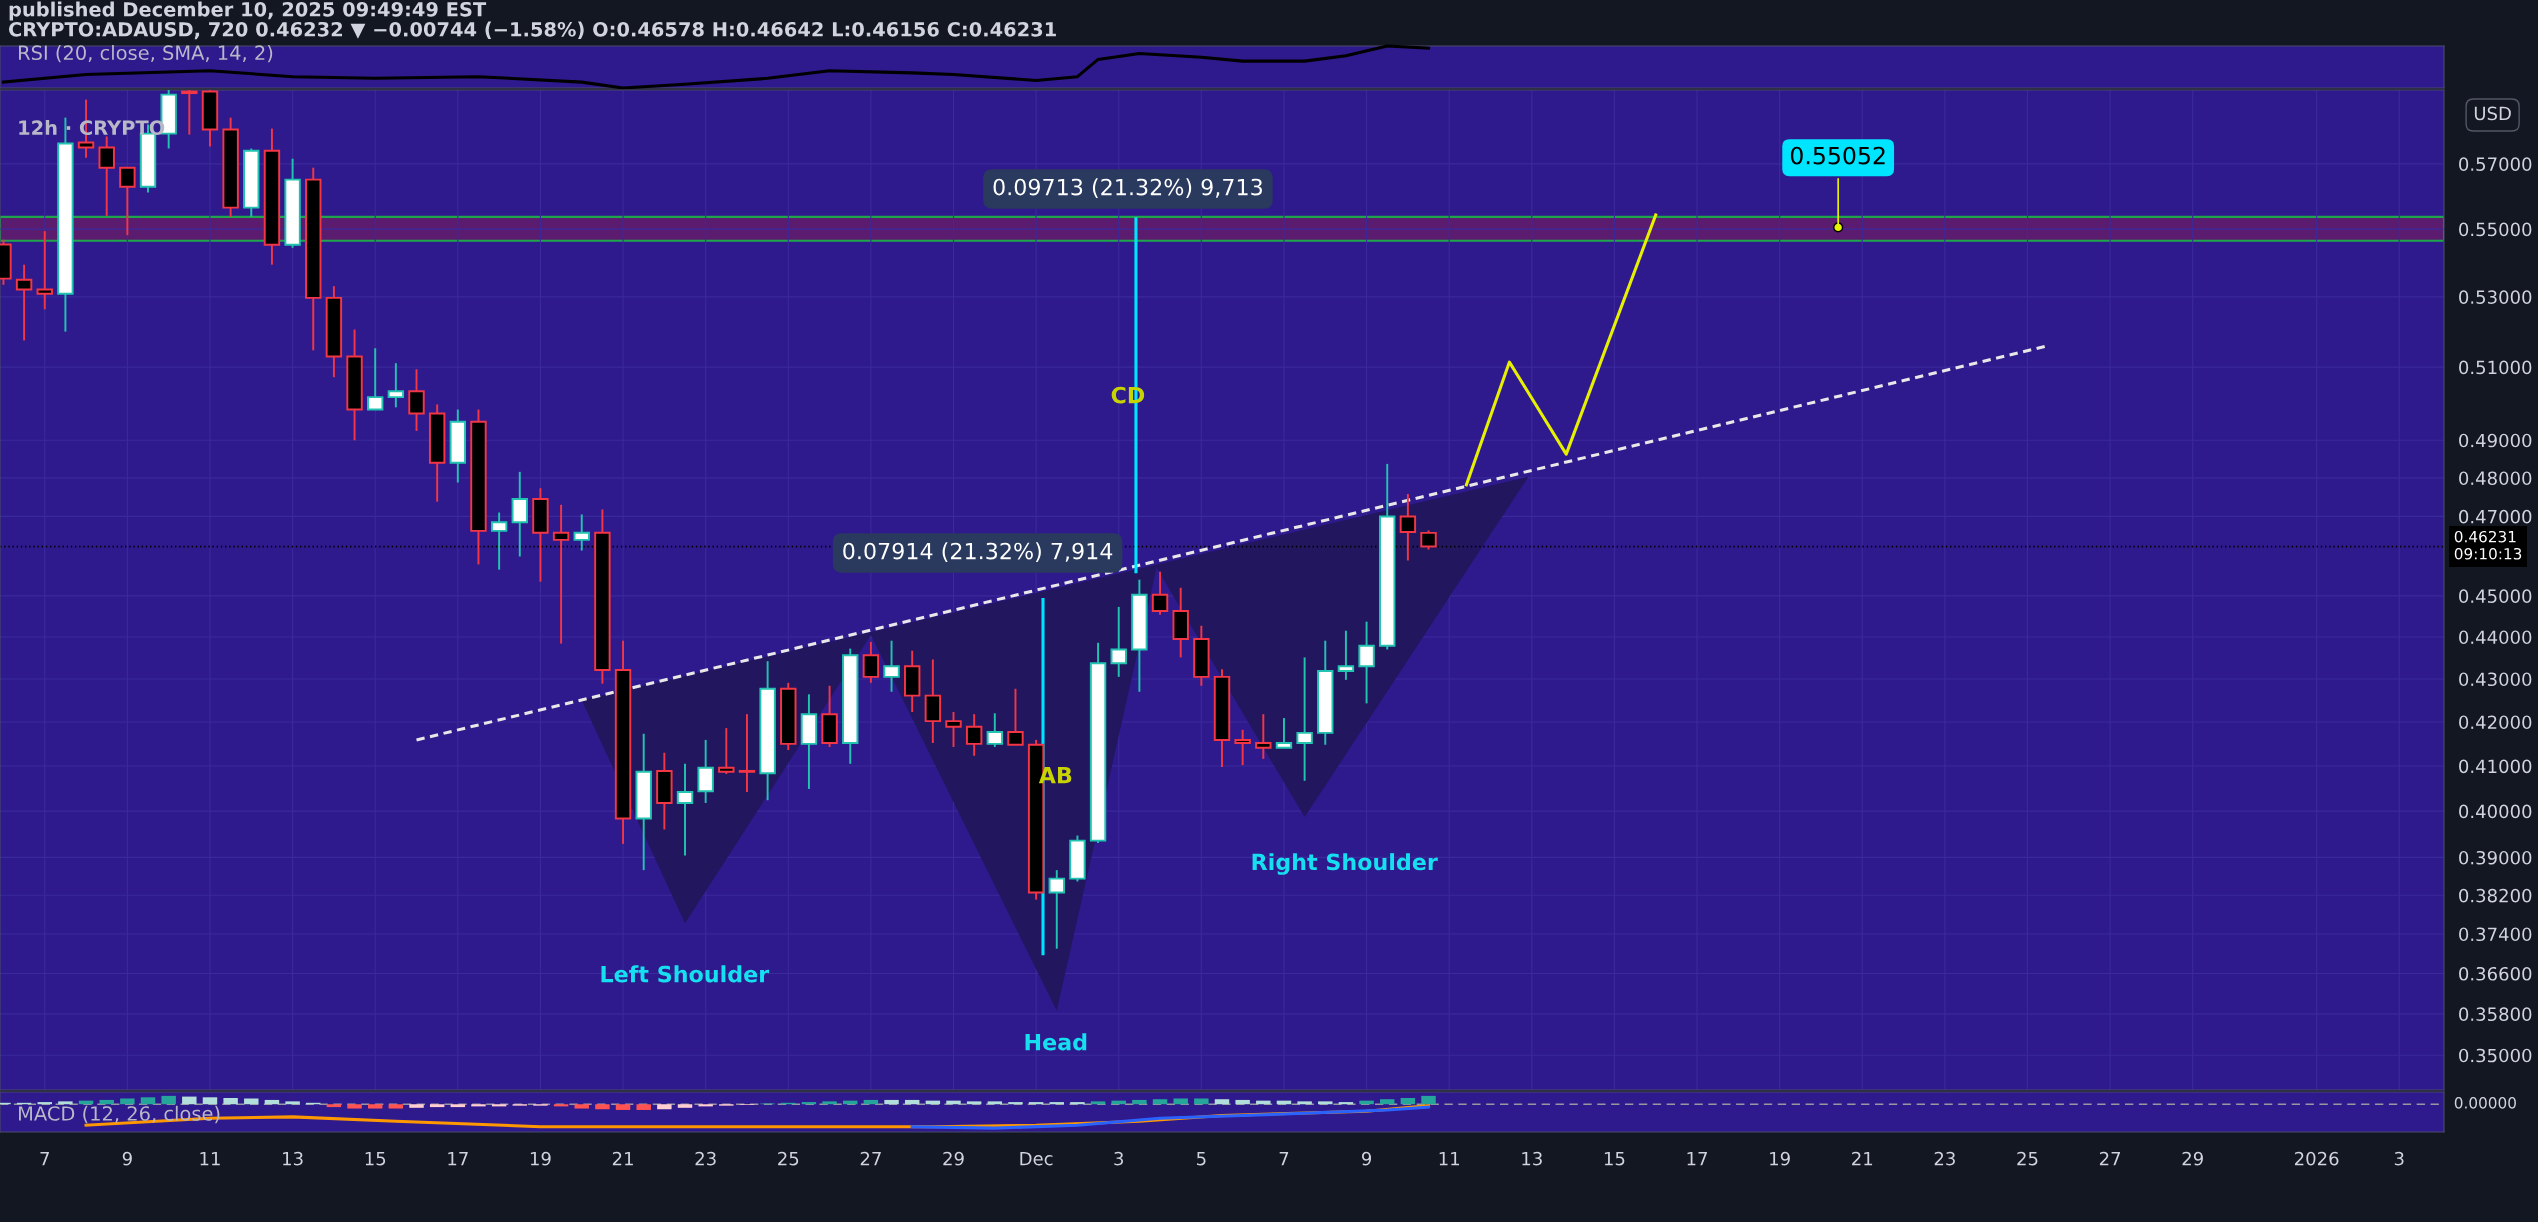 Image resolution: width=2538 pixels, height=1222 pixels. Describe the element at coordinates (2495, 367) in the screenshot. I see `y-tick-label: 0.51000` at that location.